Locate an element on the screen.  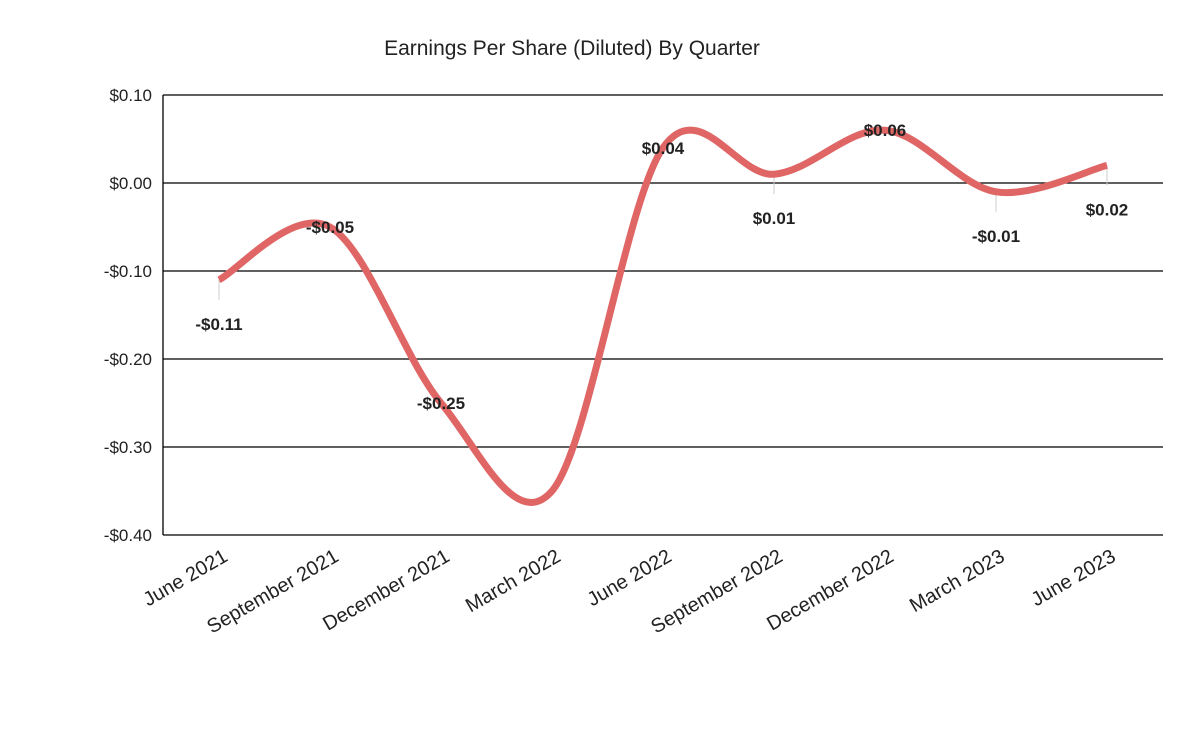
data-label: -$0.11 is located at coordinates (218, 324).